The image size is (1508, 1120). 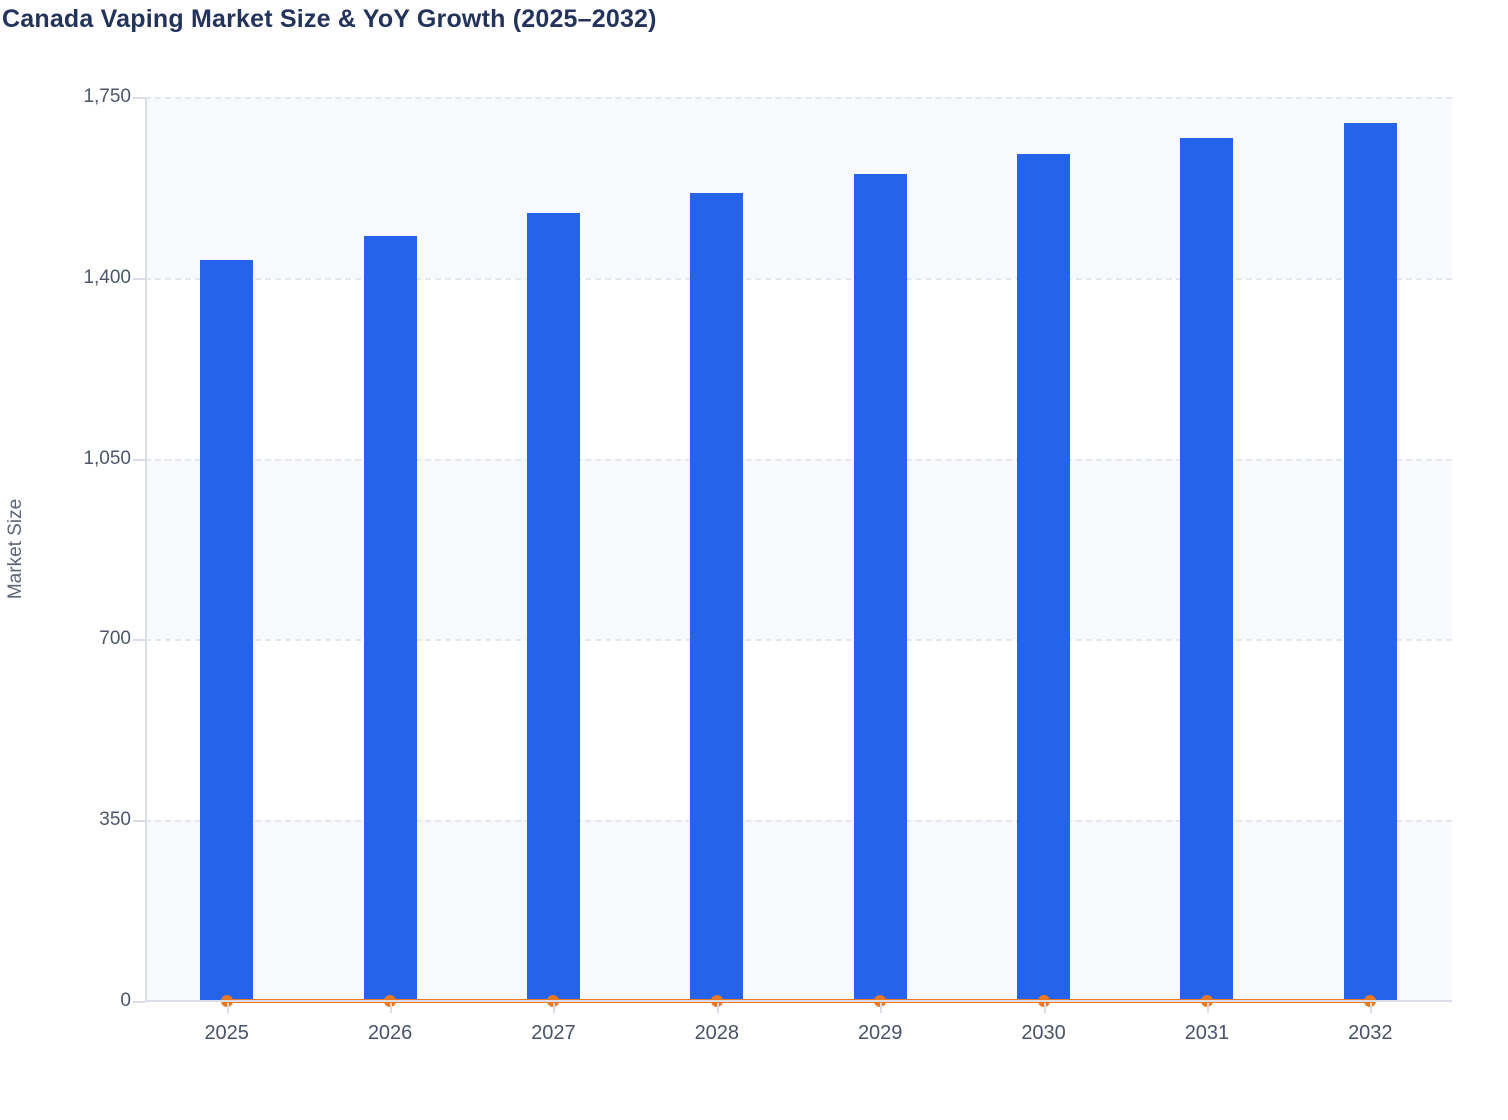 I want to click on y-axis-title: Market Size, so click(x=15, y=549).